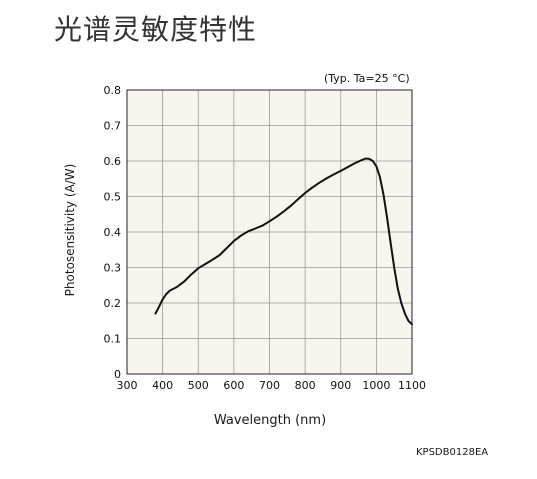  I want to click on y-tick-label: 0.7, so click(113, 126).